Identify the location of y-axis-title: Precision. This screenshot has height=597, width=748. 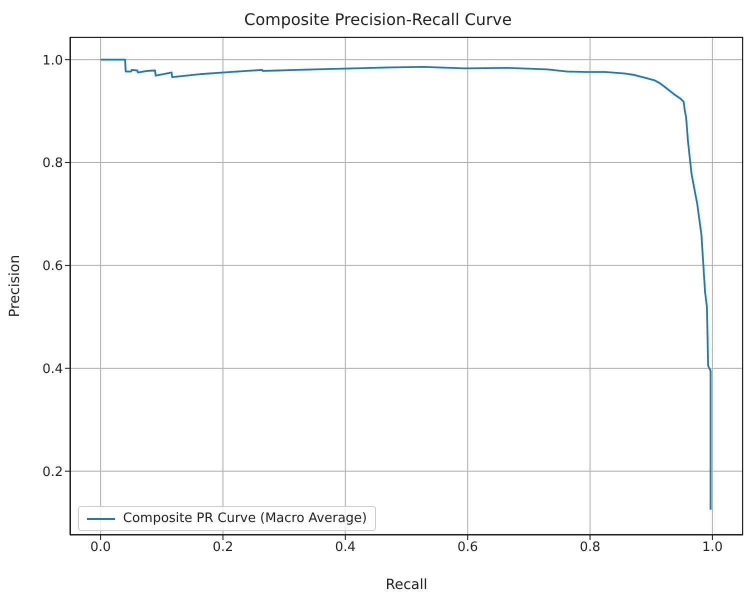
(14, 286).